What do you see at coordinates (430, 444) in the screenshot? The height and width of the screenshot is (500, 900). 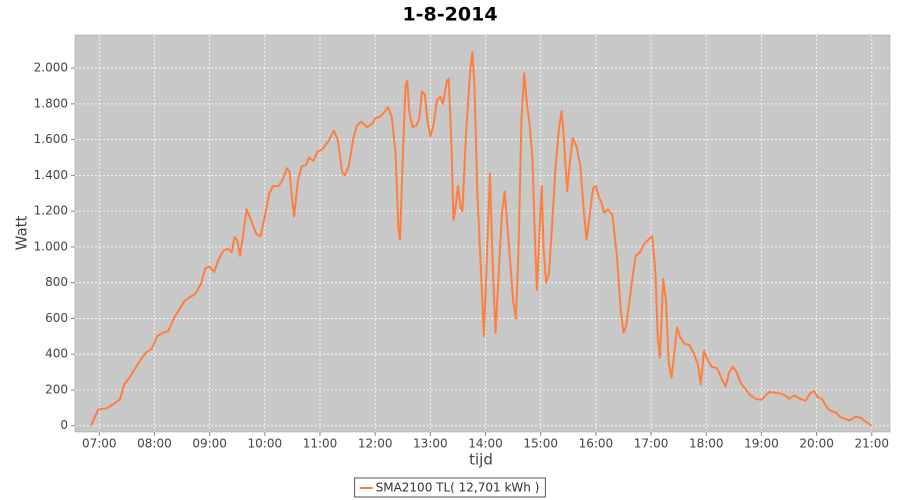 I see `x-tick-label: 13:00` at bounding box center [430, 444].